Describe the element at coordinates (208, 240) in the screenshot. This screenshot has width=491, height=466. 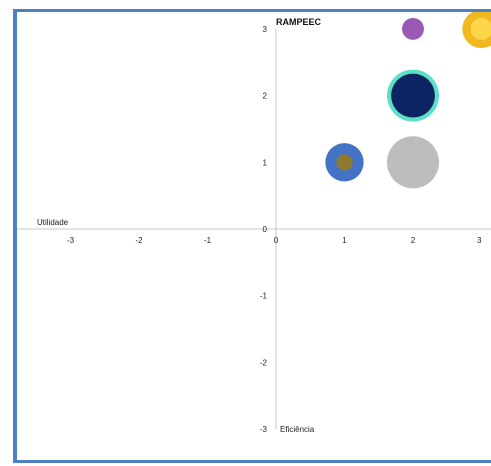
I see `x-tick-label: -1` at that location.